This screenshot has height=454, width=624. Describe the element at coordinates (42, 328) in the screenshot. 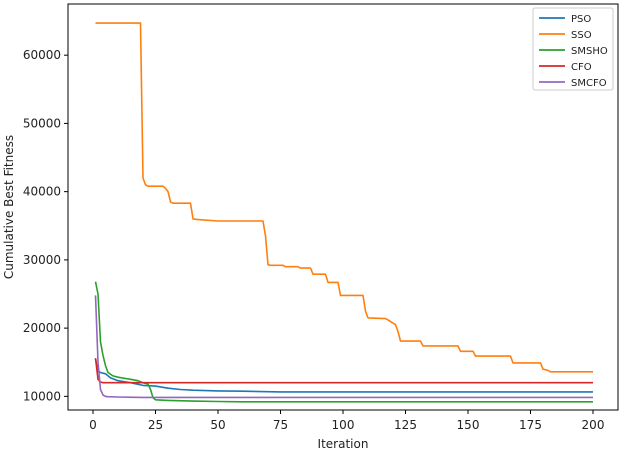

I see `y-tick-label: 20000` at that location.